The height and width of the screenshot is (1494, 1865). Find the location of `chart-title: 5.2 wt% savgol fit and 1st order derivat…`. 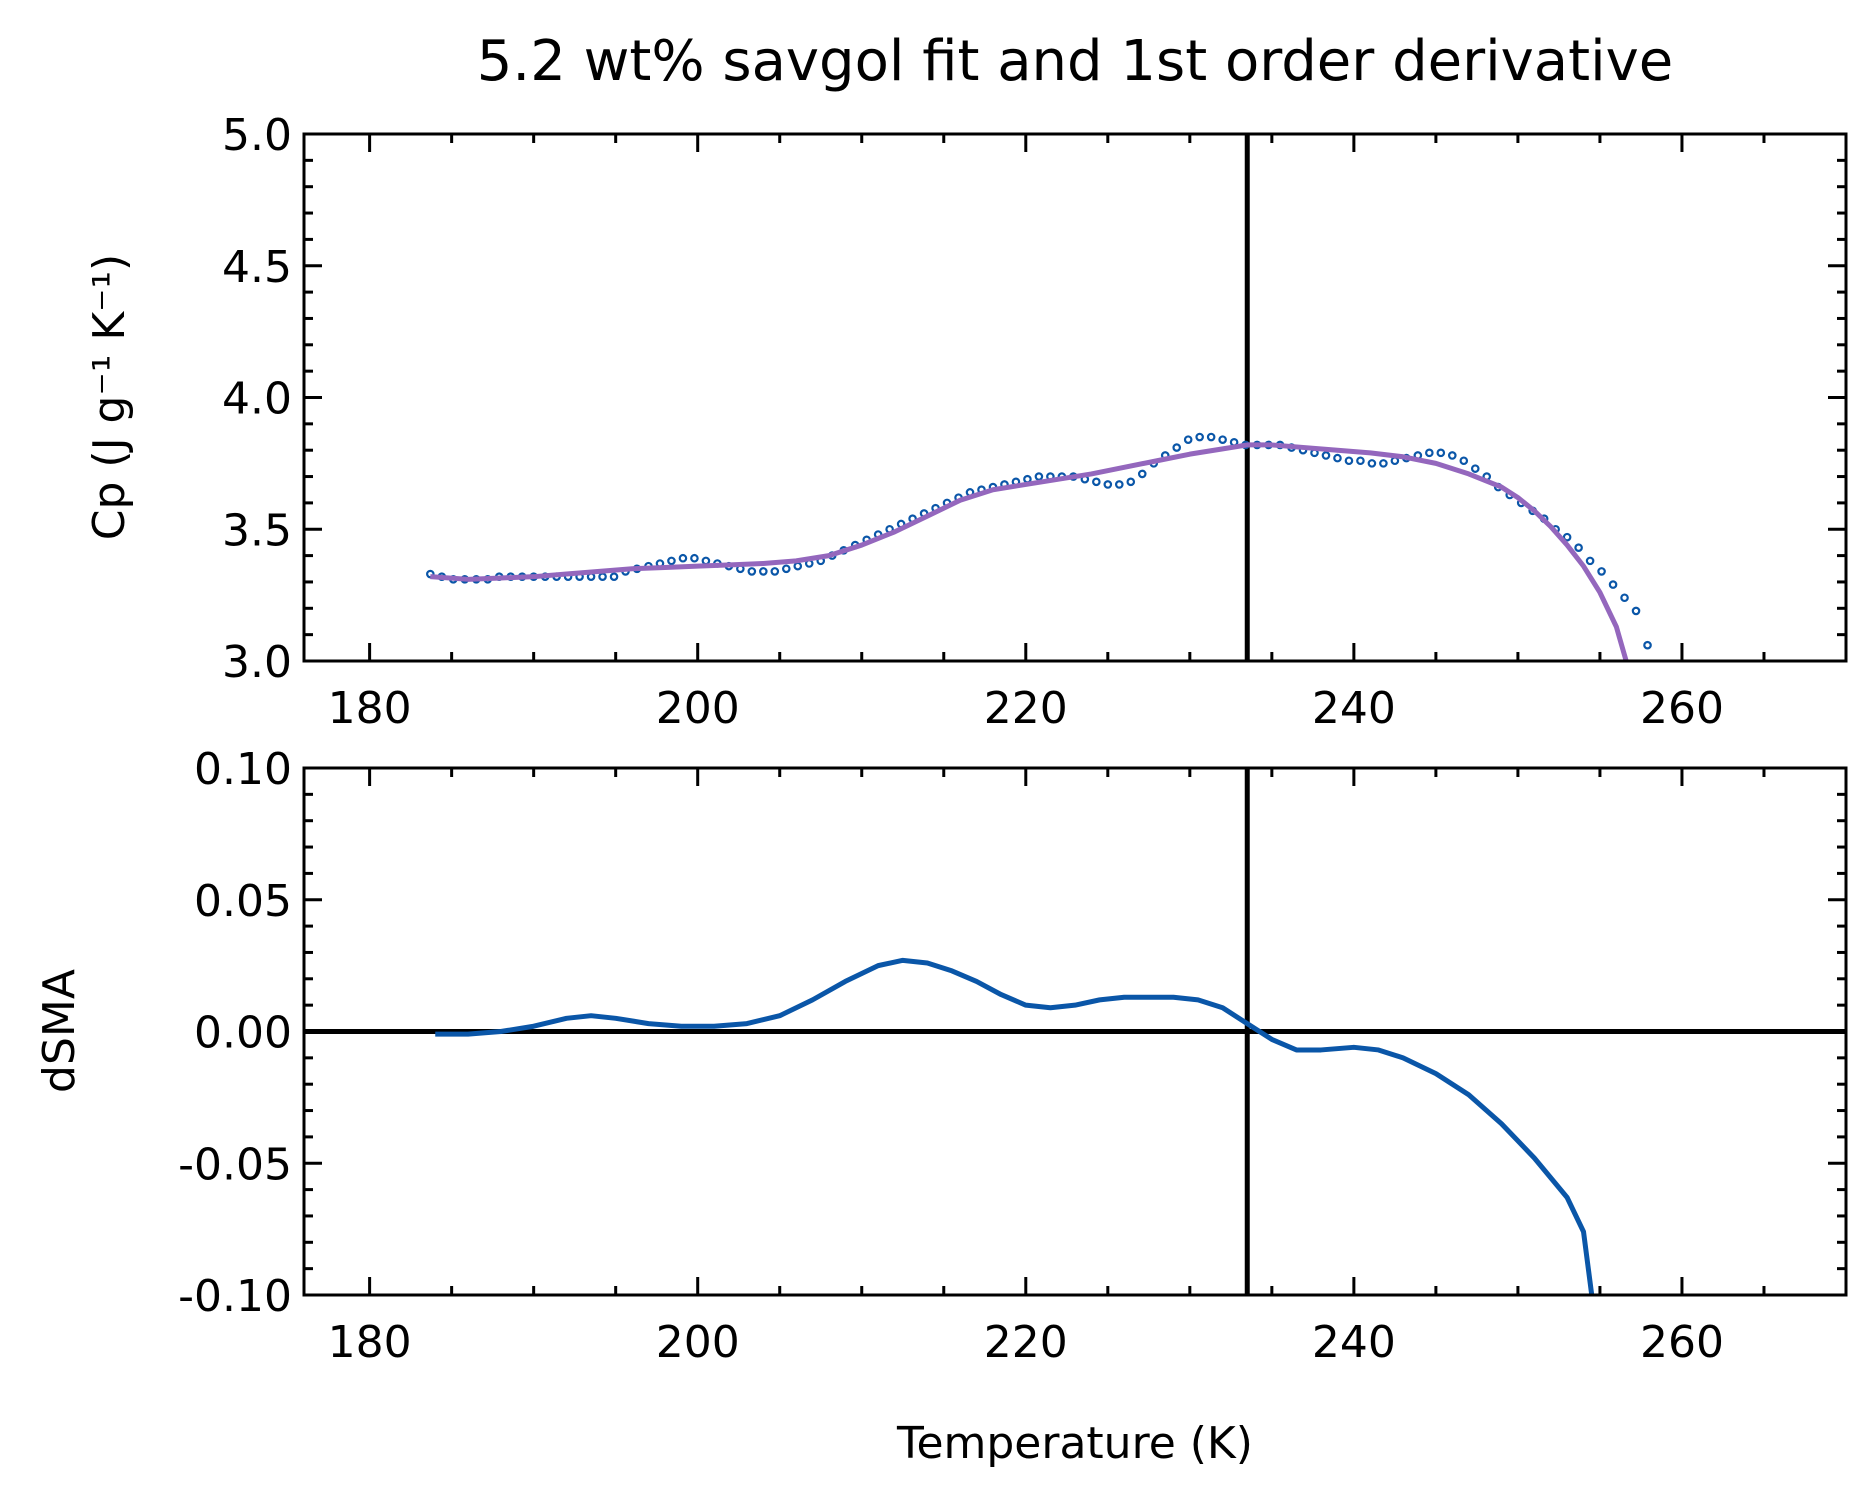

chart-title: 5.2 wt% savgol fit and 1st order derivat… is located at coordinates (1075, 61).